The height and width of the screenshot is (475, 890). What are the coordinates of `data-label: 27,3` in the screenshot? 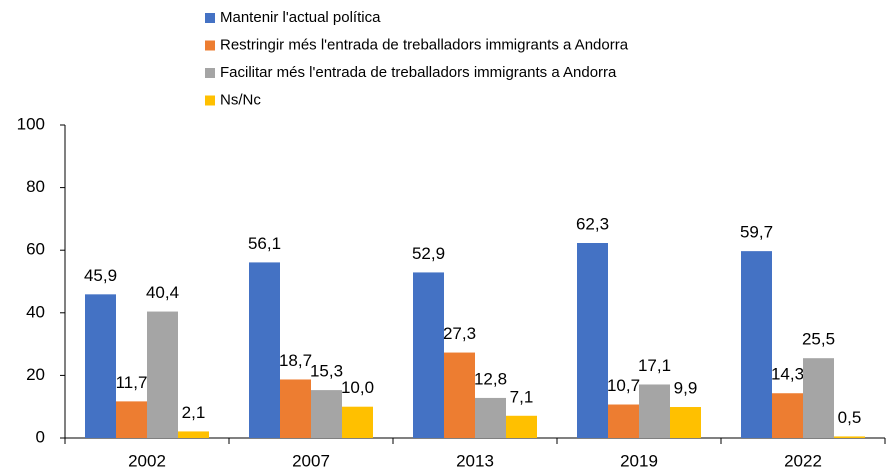 It's located at (459, 333).